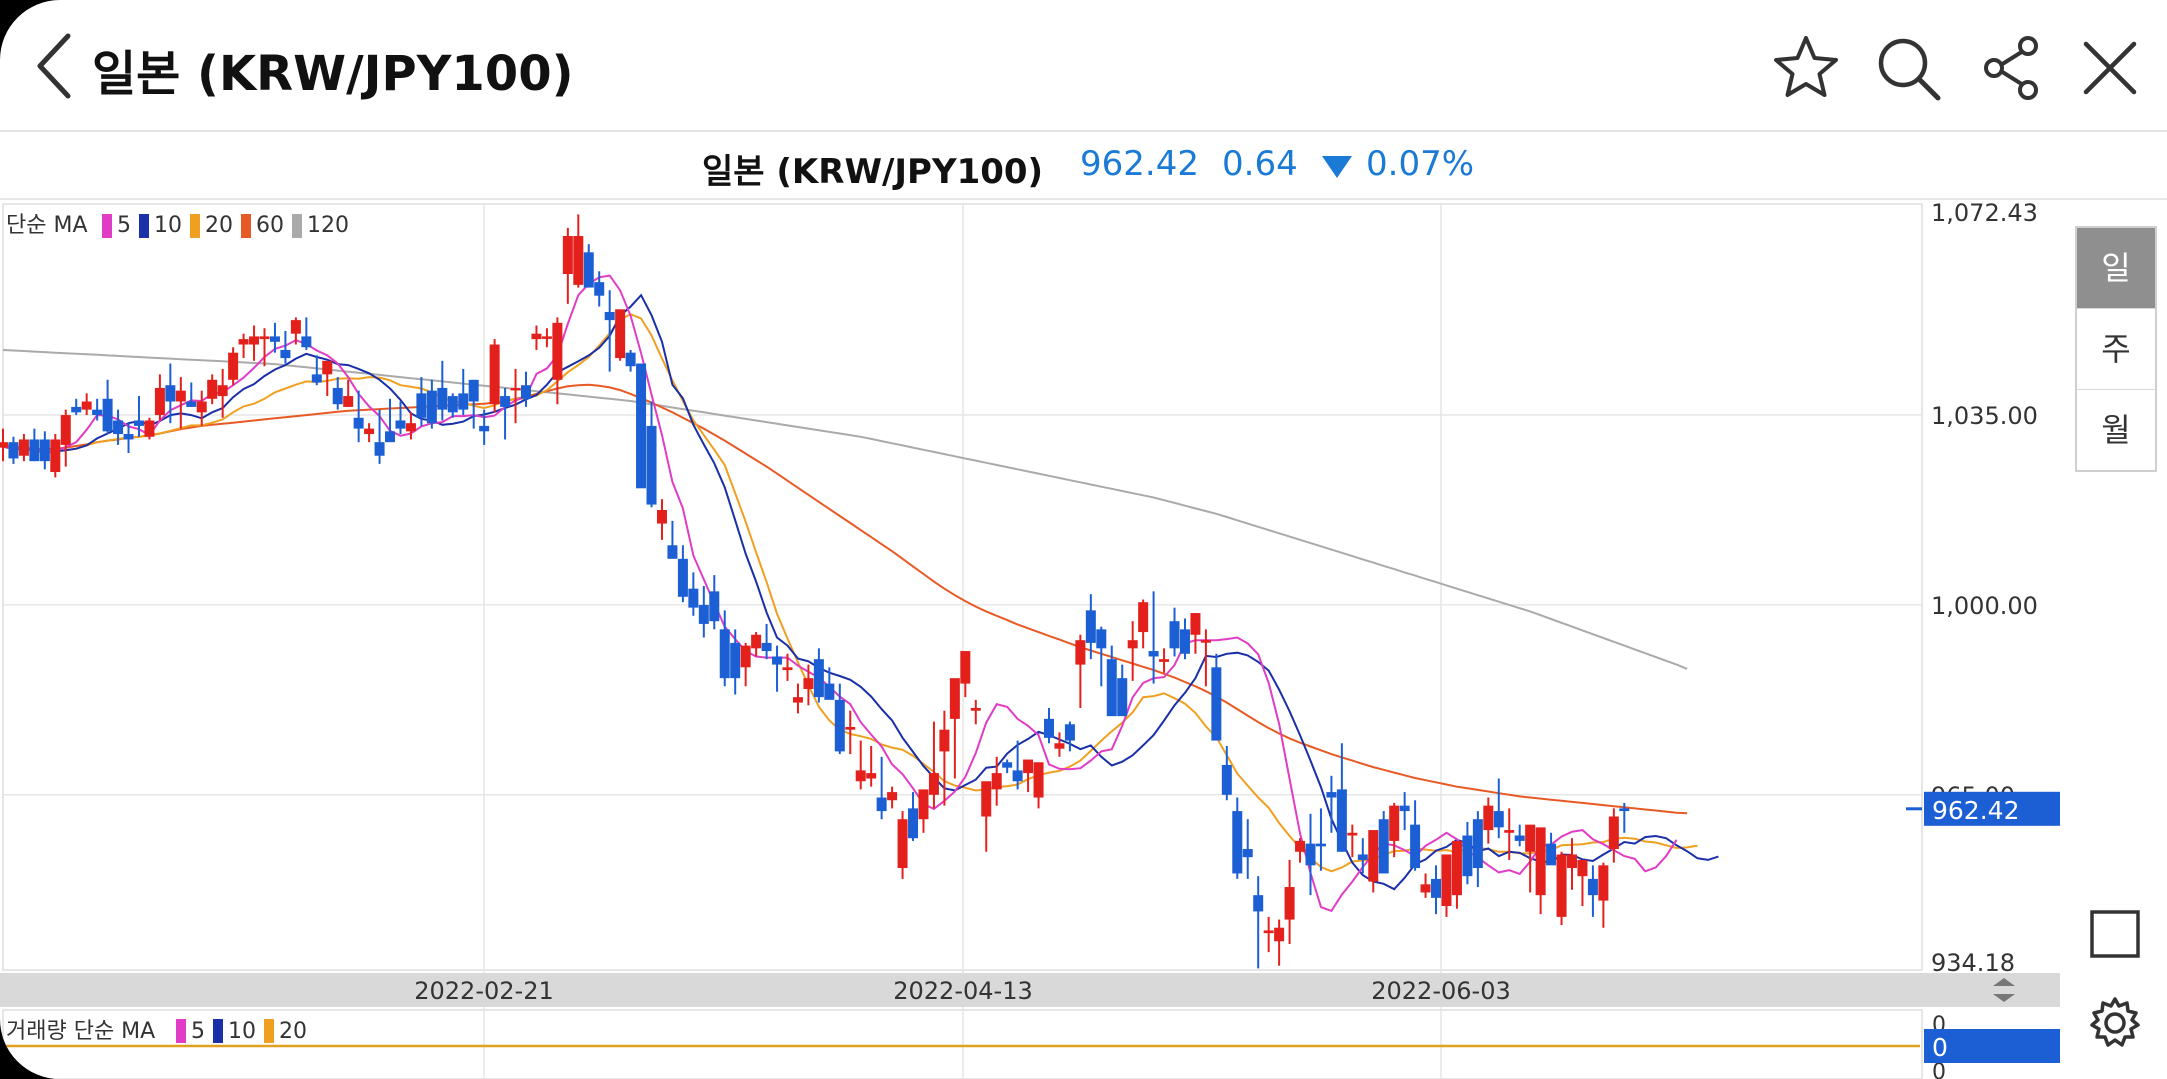 The image size is (2167, 1079). Describe the element at coordinates (1908, 68) in the screenshot. I see `search-icon` at that location.